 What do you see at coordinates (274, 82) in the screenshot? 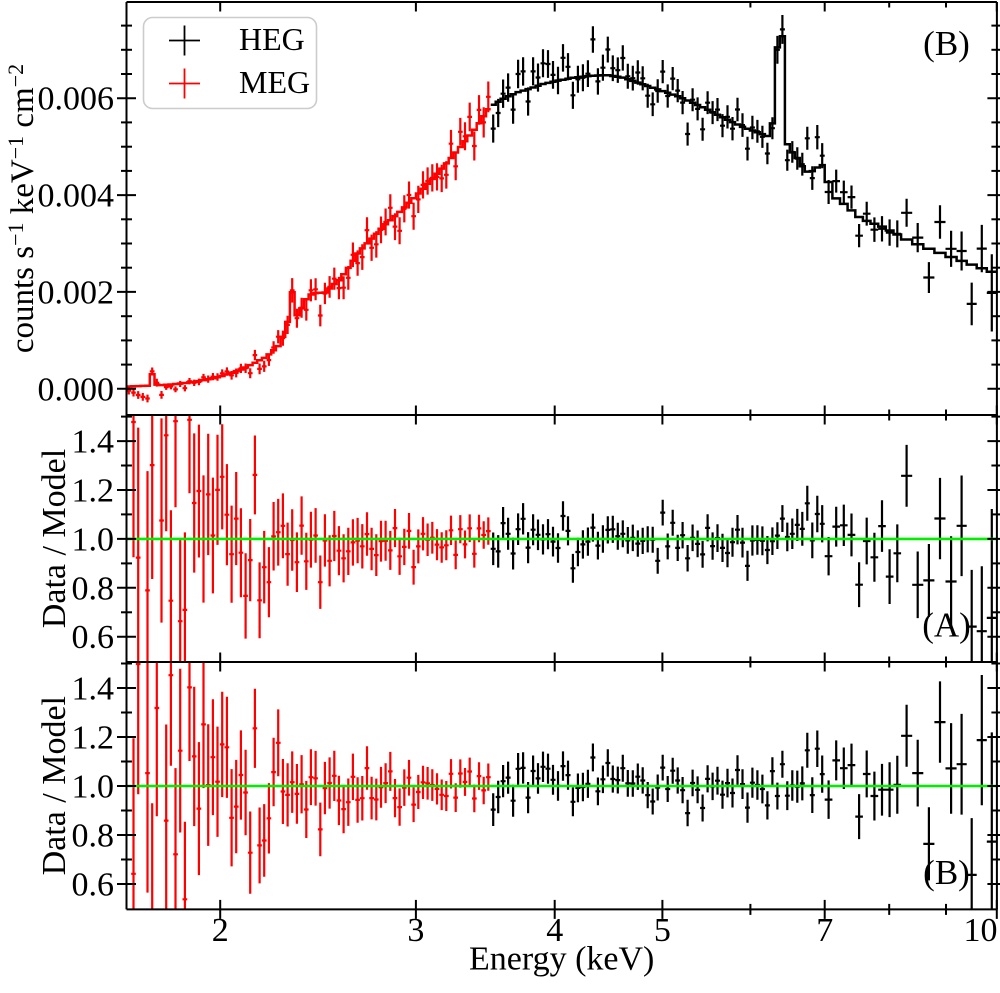
I see `svg-text: MEG` at bounding box center [274, 82].